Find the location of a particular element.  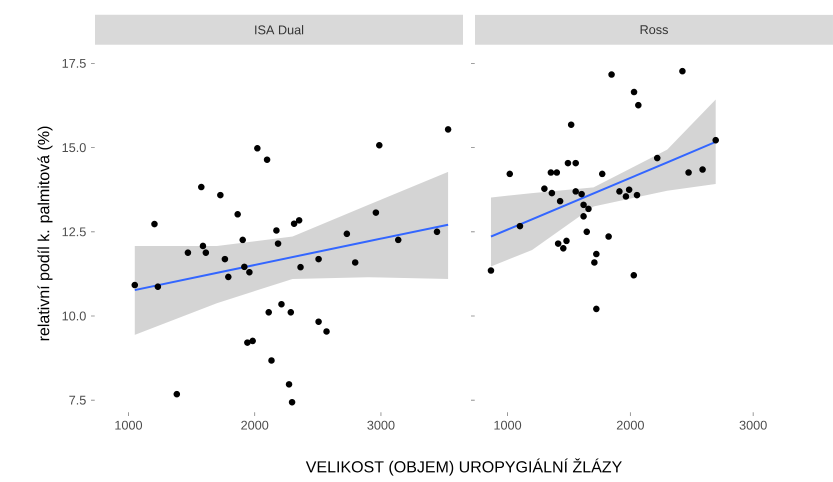

x-axis-title: VELIKOST (OBJEM) UROPYGIÁLNÍ ŽLÁZY is located at coordinates (464, 467).